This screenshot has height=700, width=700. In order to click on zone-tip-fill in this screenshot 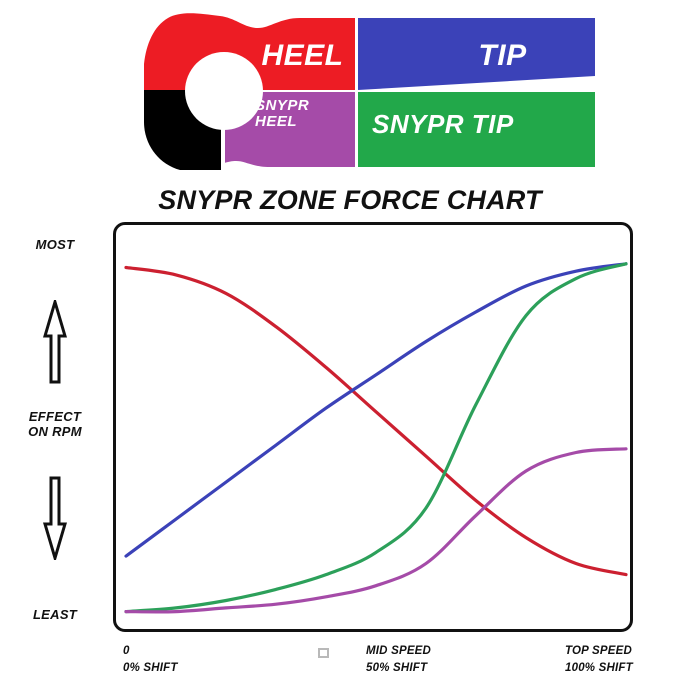, I will do `click(476, 54)`.